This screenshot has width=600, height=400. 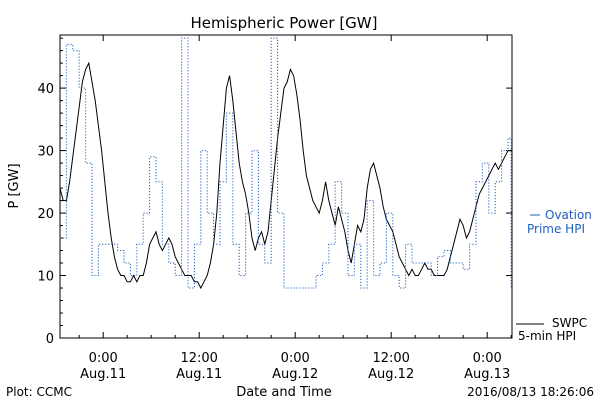 I want to click on legend-ovation-line2: Prime HPI, so click(x=556, y=229).